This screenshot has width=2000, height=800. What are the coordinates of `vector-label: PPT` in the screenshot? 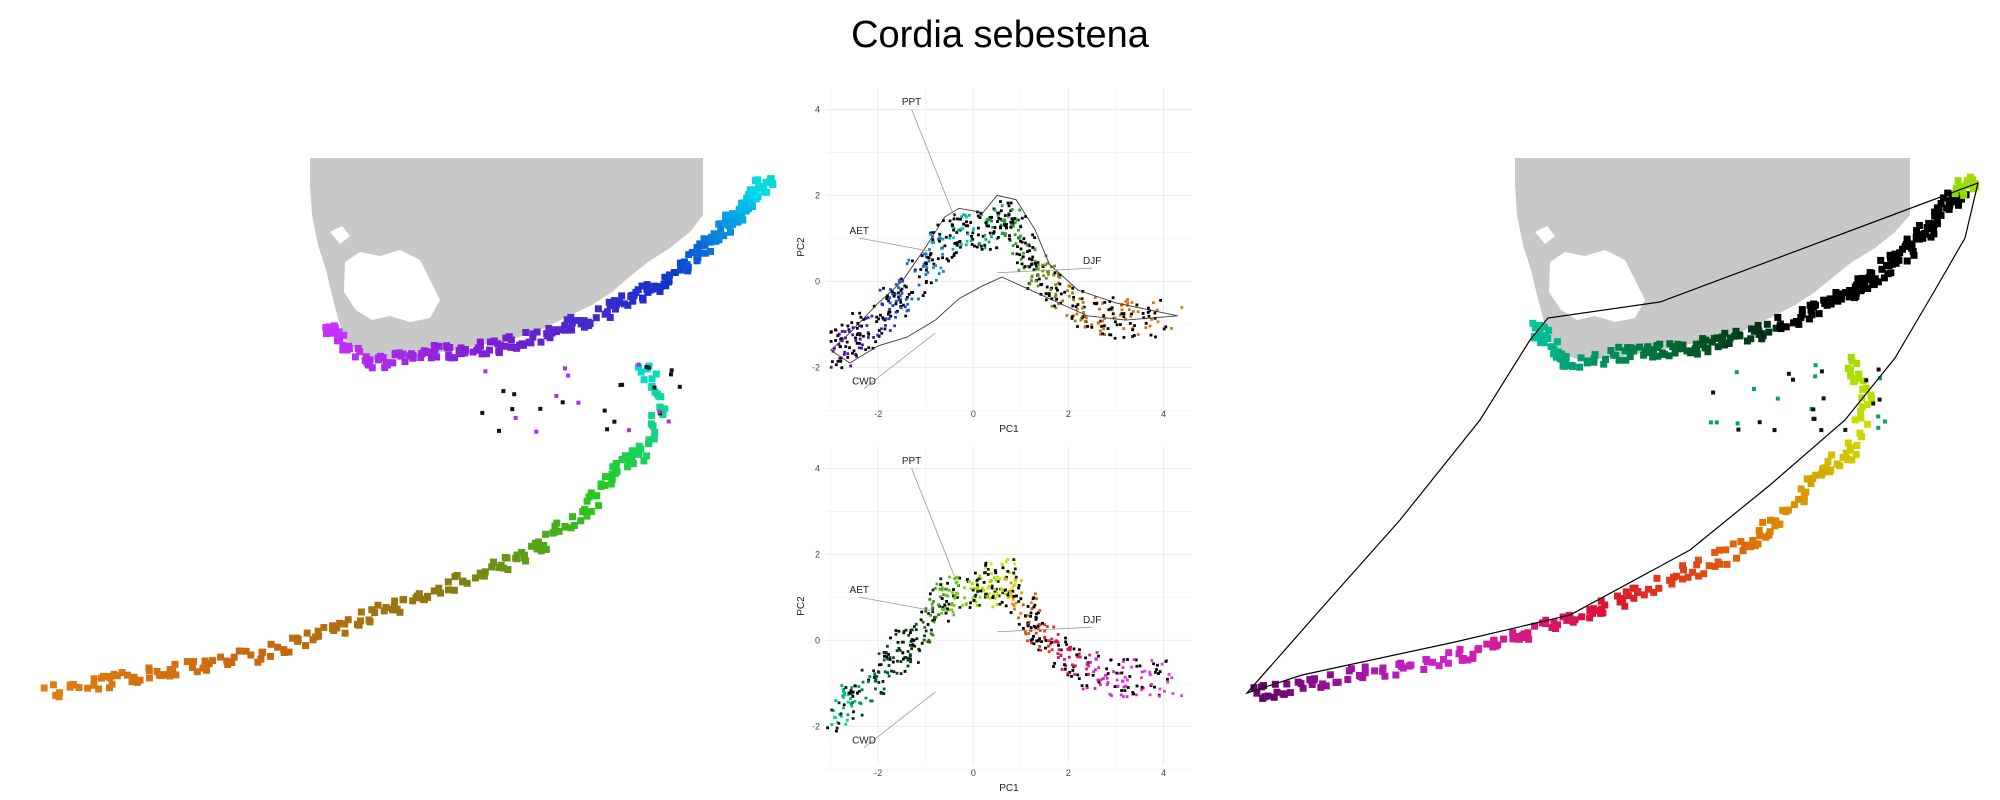 It's located at (911, 102).